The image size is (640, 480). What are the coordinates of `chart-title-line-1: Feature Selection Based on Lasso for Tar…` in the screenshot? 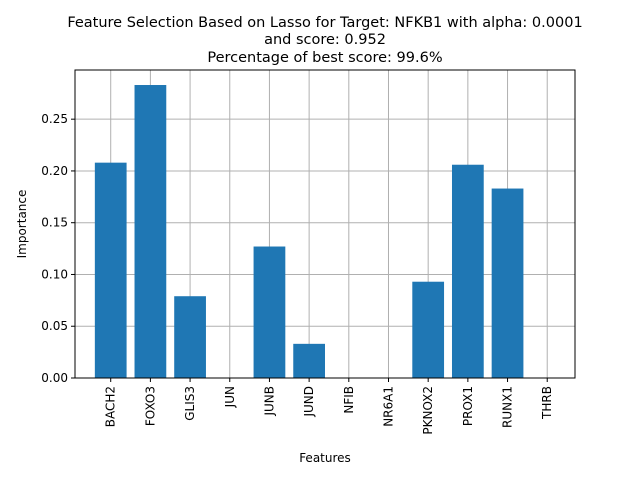 It's located at (324, 23).